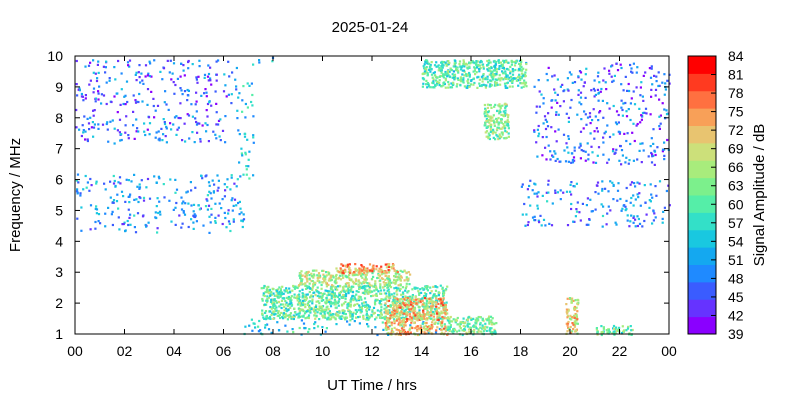  I want to click on x-tick-label: 12, so click(372, 351).